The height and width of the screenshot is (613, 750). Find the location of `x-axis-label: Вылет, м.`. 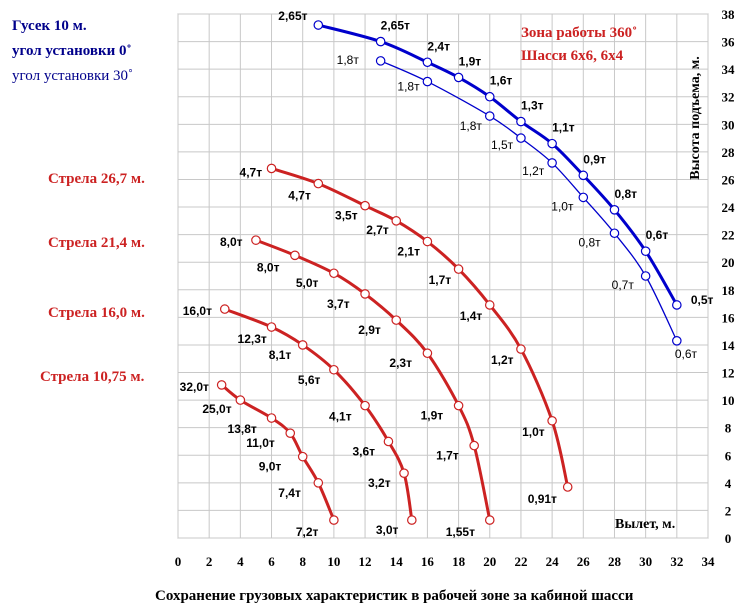

x-axis-label: Вылет, м. is located at coordinates (645, 524).